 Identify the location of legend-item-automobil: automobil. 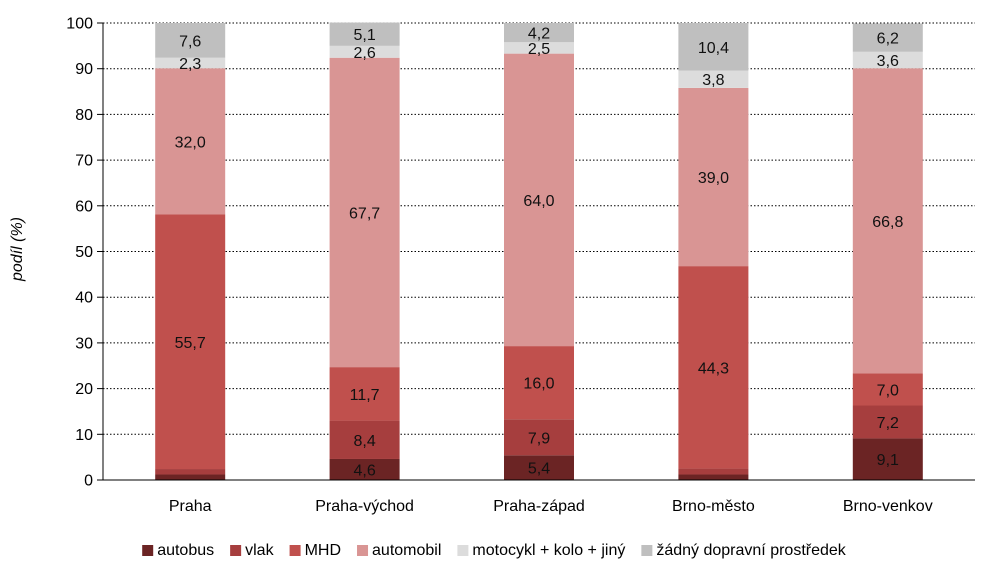
(399, 550).